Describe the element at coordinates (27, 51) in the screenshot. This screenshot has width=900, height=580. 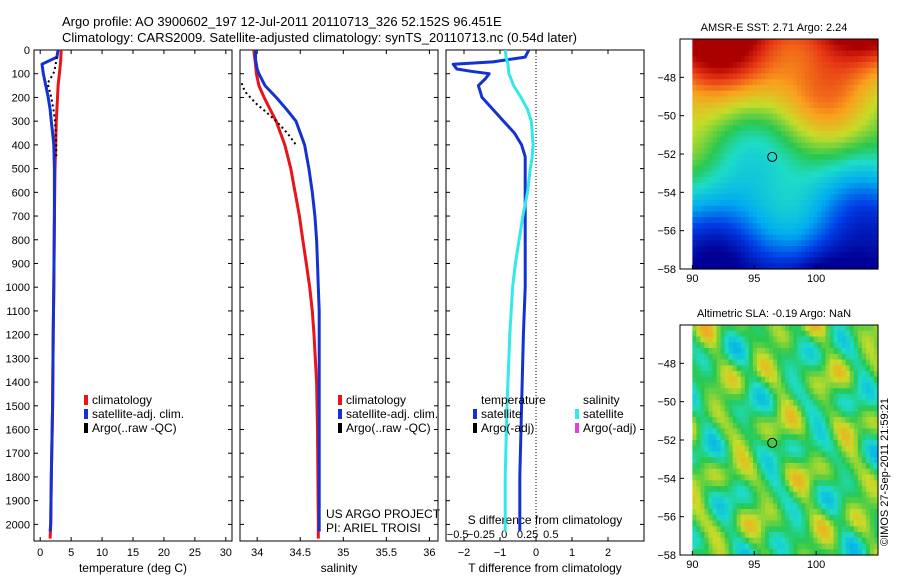
I see `y-tick-label: 0` at that location.